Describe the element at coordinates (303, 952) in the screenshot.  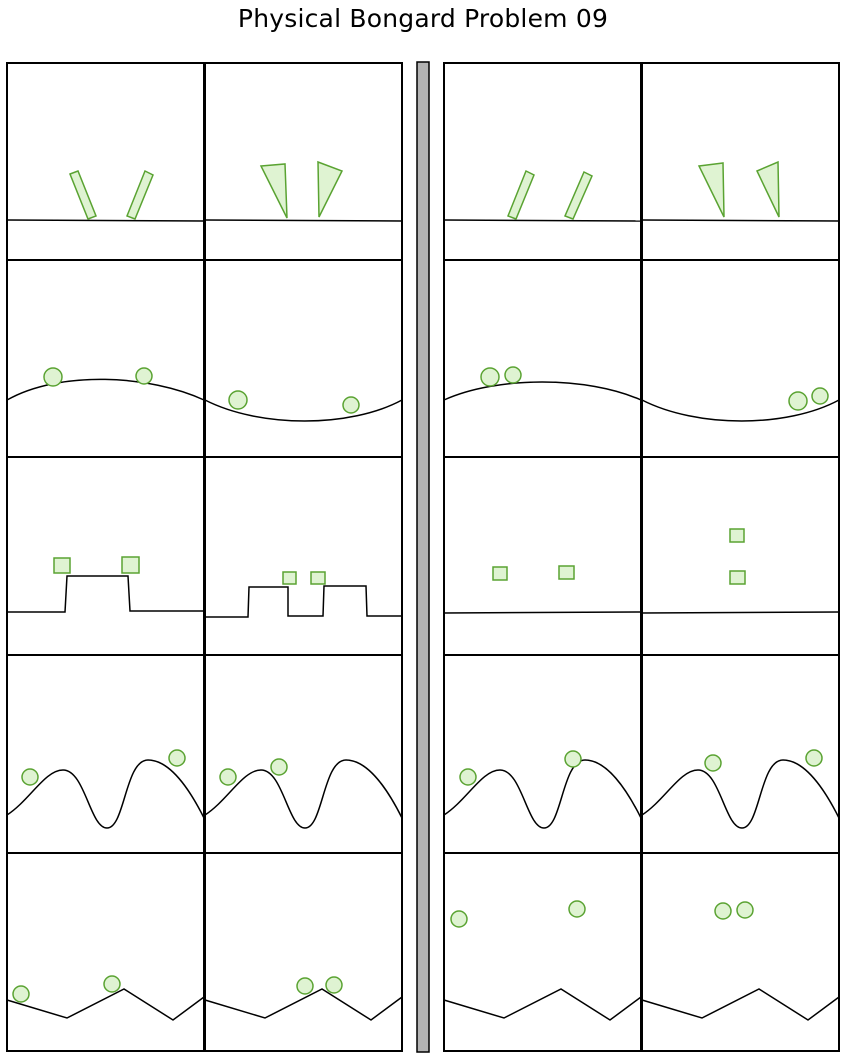
I see `panel-left-r5-c2` at that location.